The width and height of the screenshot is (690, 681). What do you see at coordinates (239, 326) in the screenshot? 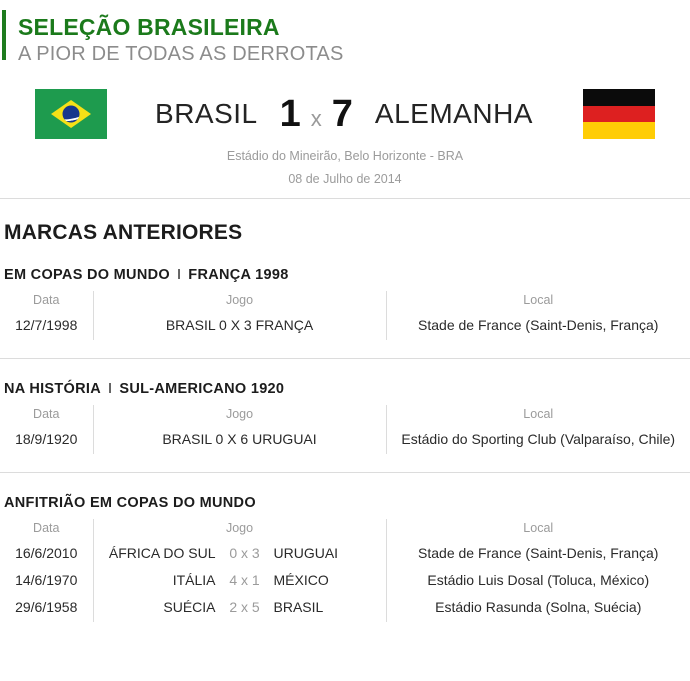
I see `cell-jogo: BRASIL 0 X 3 FRANÇA` at bounding box center [239, 326].